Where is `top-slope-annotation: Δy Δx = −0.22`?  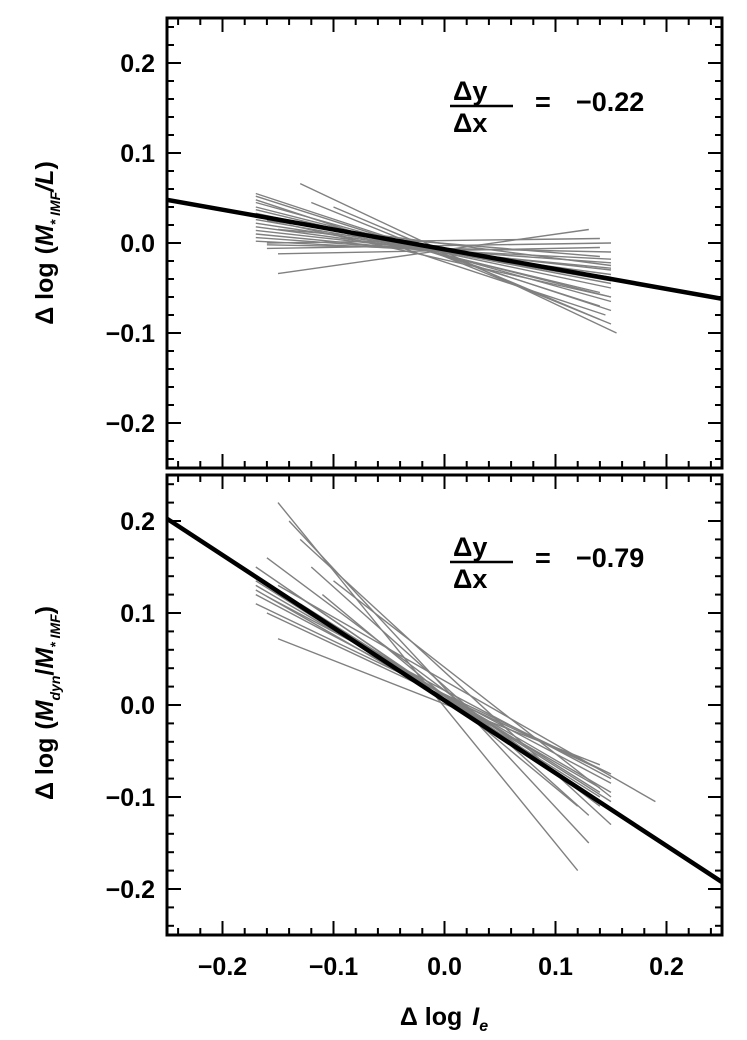
top-slope-annotation: Δy Δx = −0.22 is located at coordinates (547, 107).